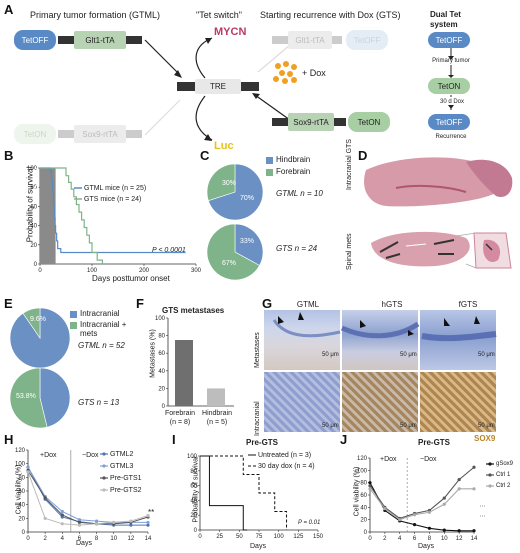  What do you see at coordinates (38, 319) in the screenshot?
I see `e-pie1-pct: 9.6%` at bounding box center [38, 319].